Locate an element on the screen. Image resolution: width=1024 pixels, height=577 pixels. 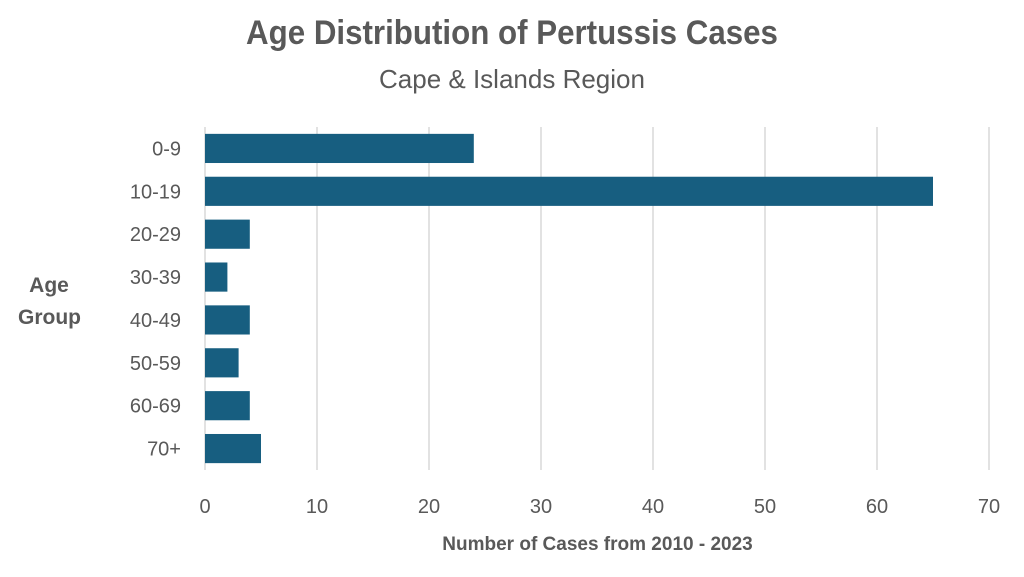
y-tick-label: 40-49 is located at coordinates (155, 321).